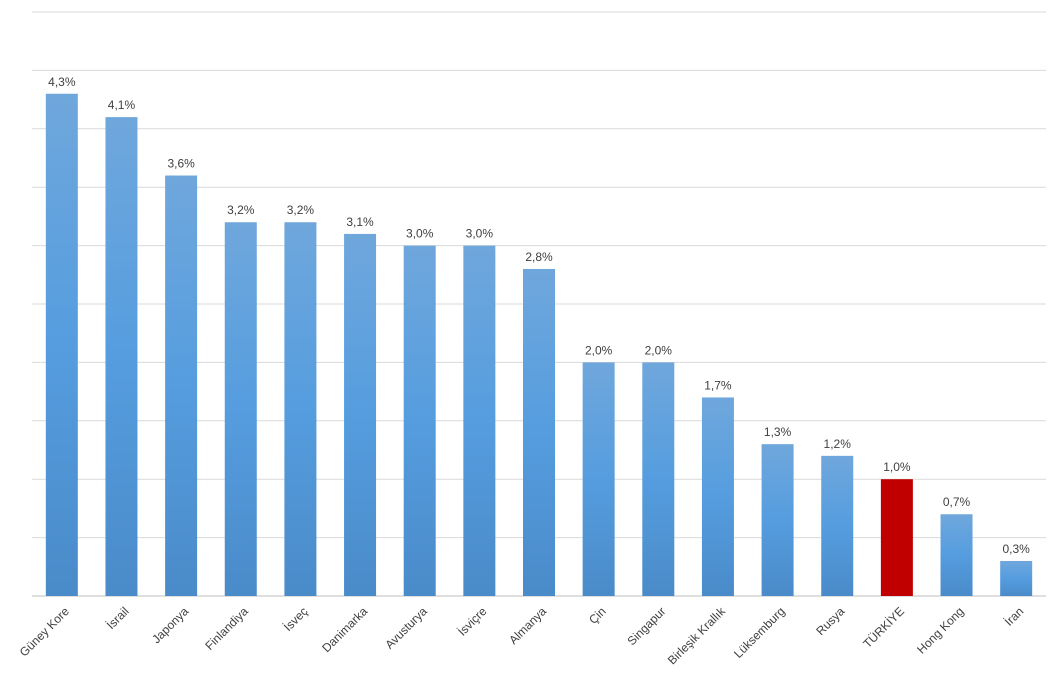 The image size is (1060, 689). What do you see at coordinates (472, 621) in the screenshot?
I see `category-label-7: İsviçre` at bounding box center [472, 621].